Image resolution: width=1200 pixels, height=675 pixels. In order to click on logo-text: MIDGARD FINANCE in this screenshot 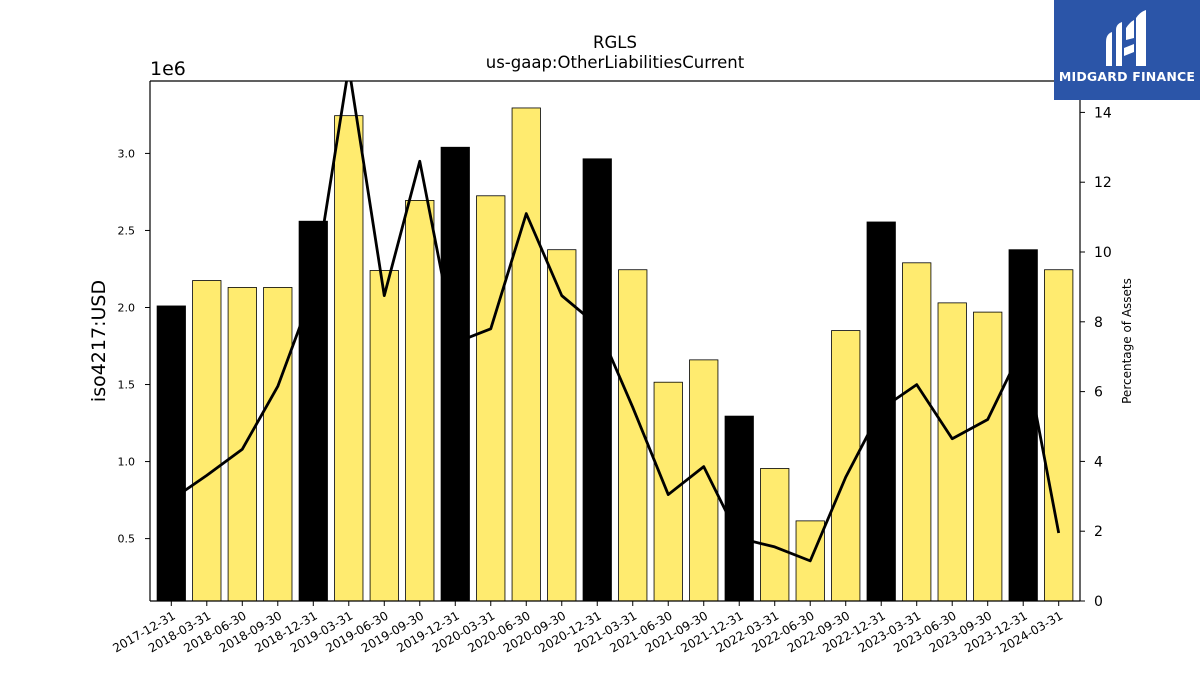, I will do `click(1127, 76)`.